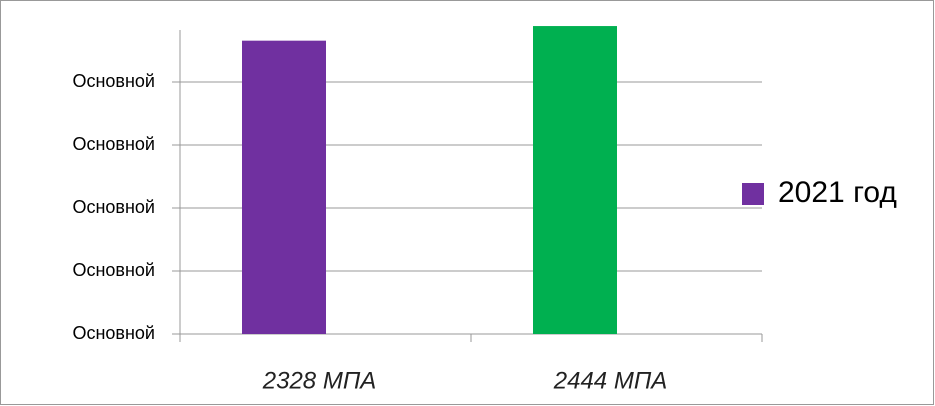  I want to click on legend-swatch, so click(753, 194).